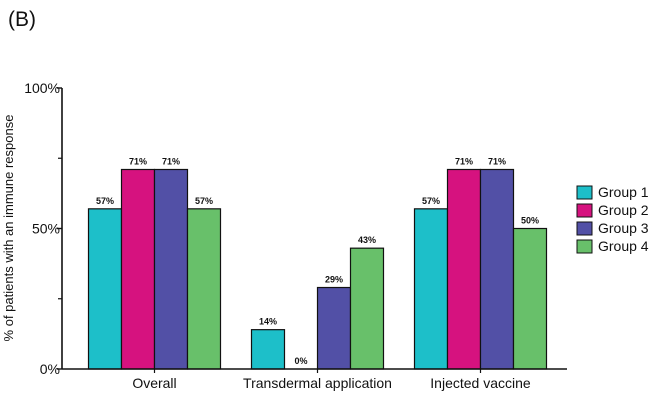  I want to click on legend-label: Group 1, so click(623, 192).